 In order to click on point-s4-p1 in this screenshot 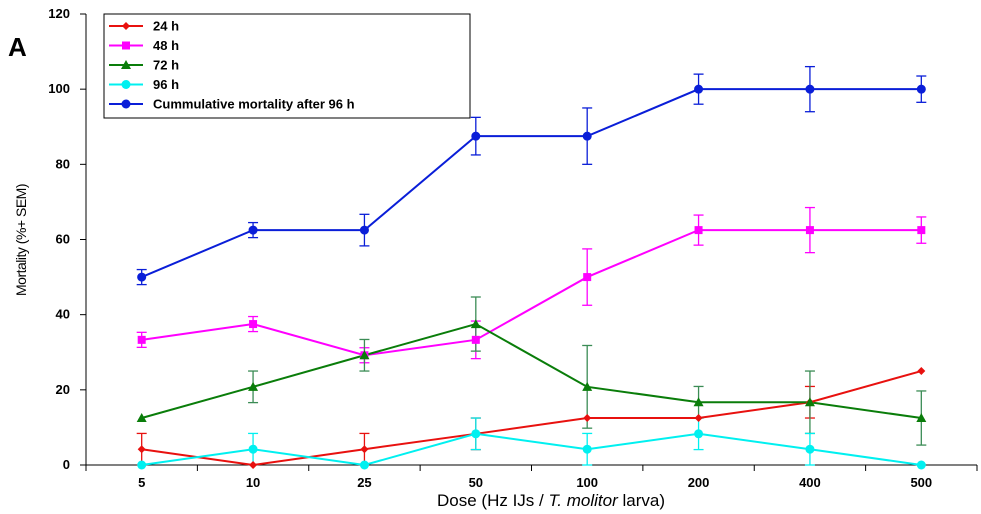, I will do `click(253, 230)`.